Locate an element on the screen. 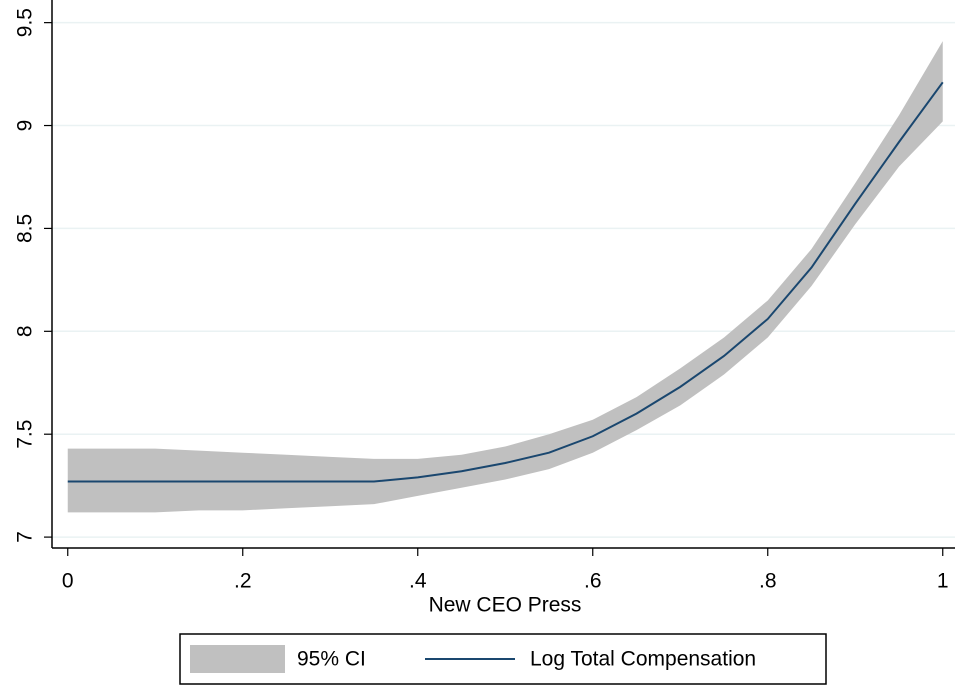 The image size is (956, 685). y-tick-label: 9.5 is located at coordinates (25, 22).